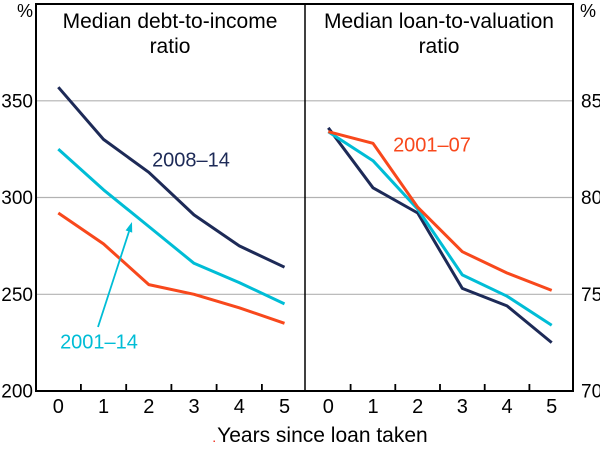  I want to click on y-tick-label: 300, so click(17, 198).